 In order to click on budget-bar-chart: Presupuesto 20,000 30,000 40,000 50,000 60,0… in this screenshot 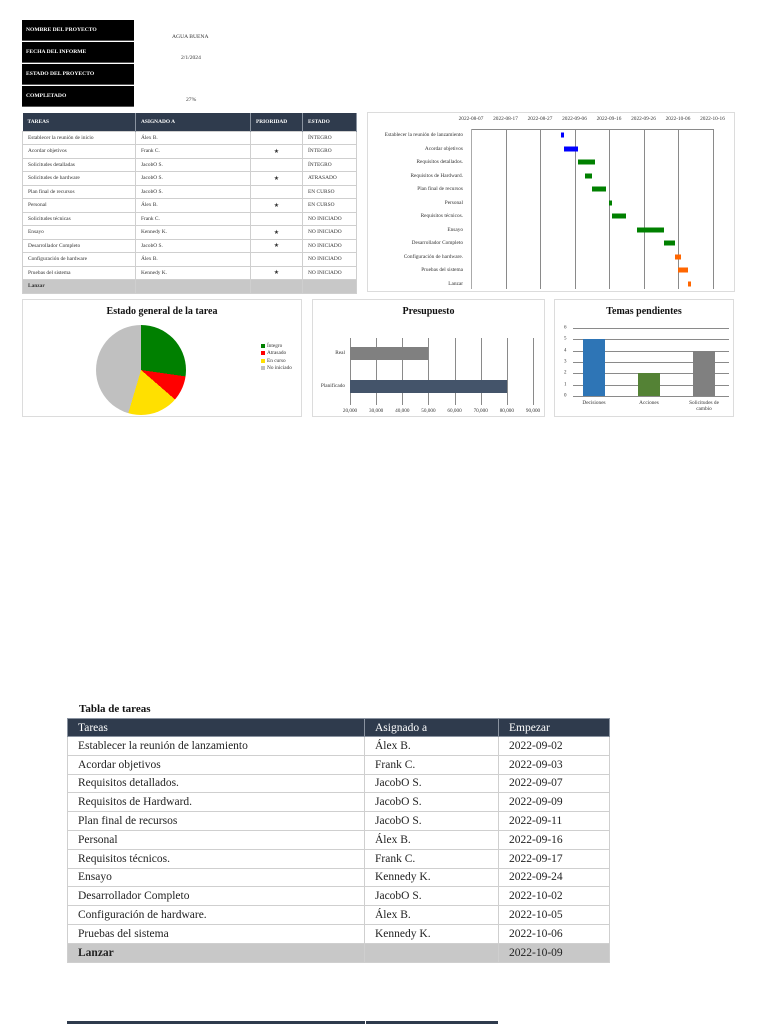, I will do `click(428, 358)`.